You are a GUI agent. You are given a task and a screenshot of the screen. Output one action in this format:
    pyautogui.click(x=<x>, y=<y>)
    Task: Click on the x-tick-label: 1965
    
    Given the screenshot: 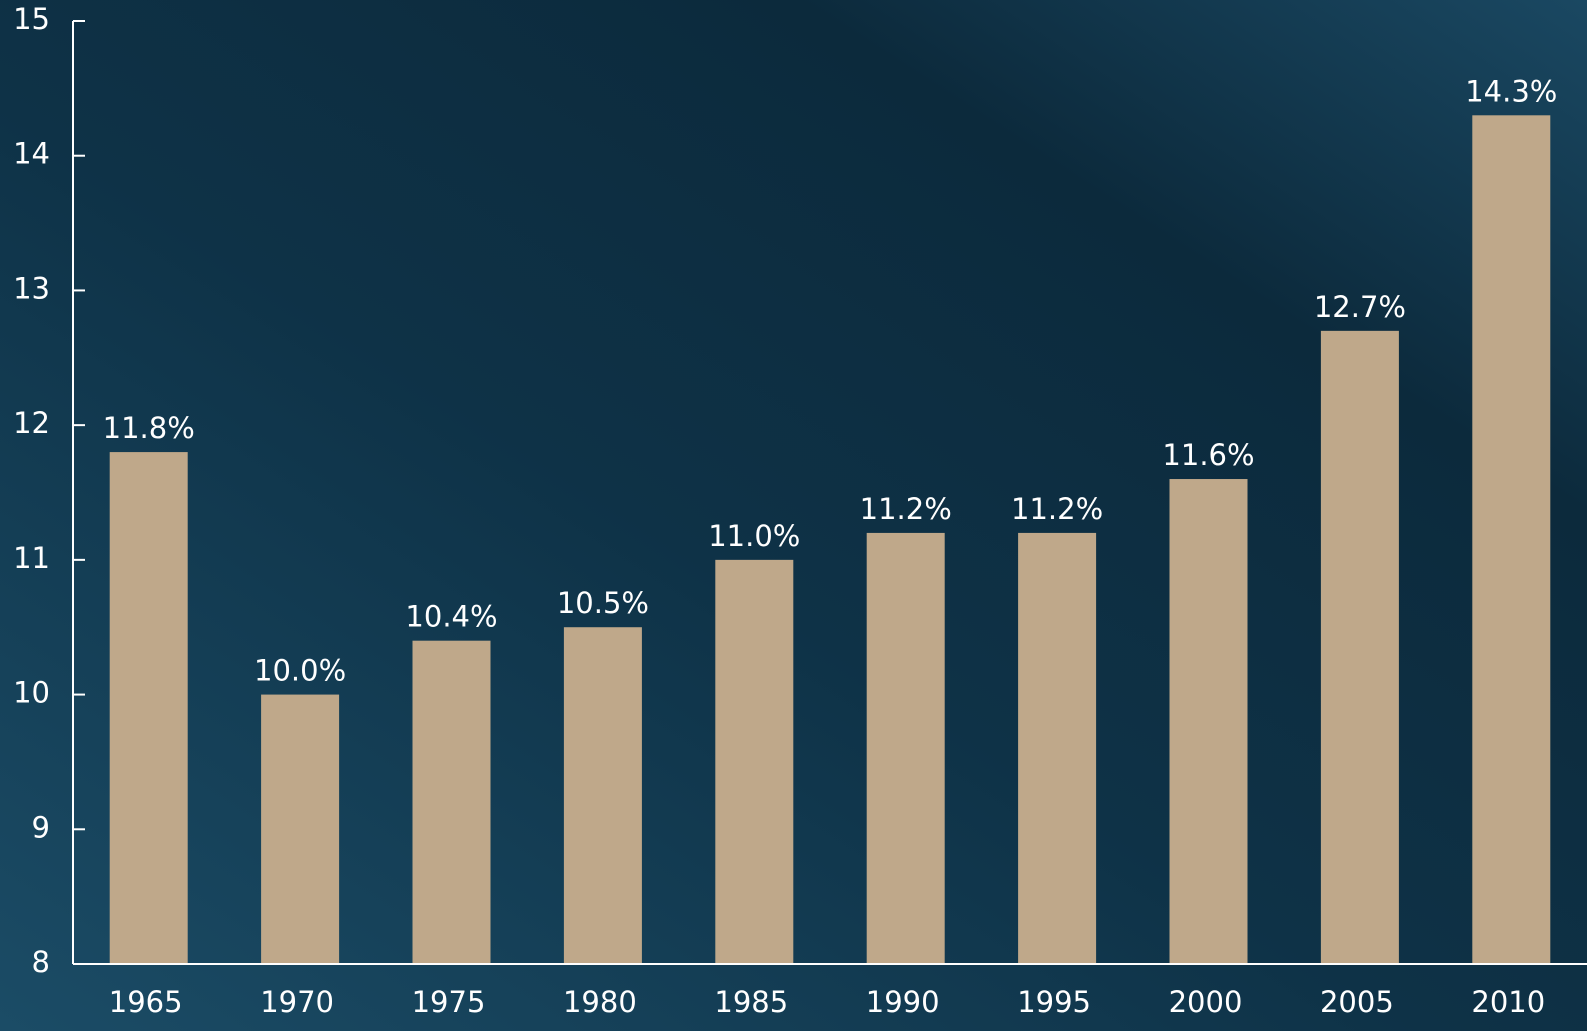 What is the action you would take?
    pyautogui.click(x=146, y=1002)
    